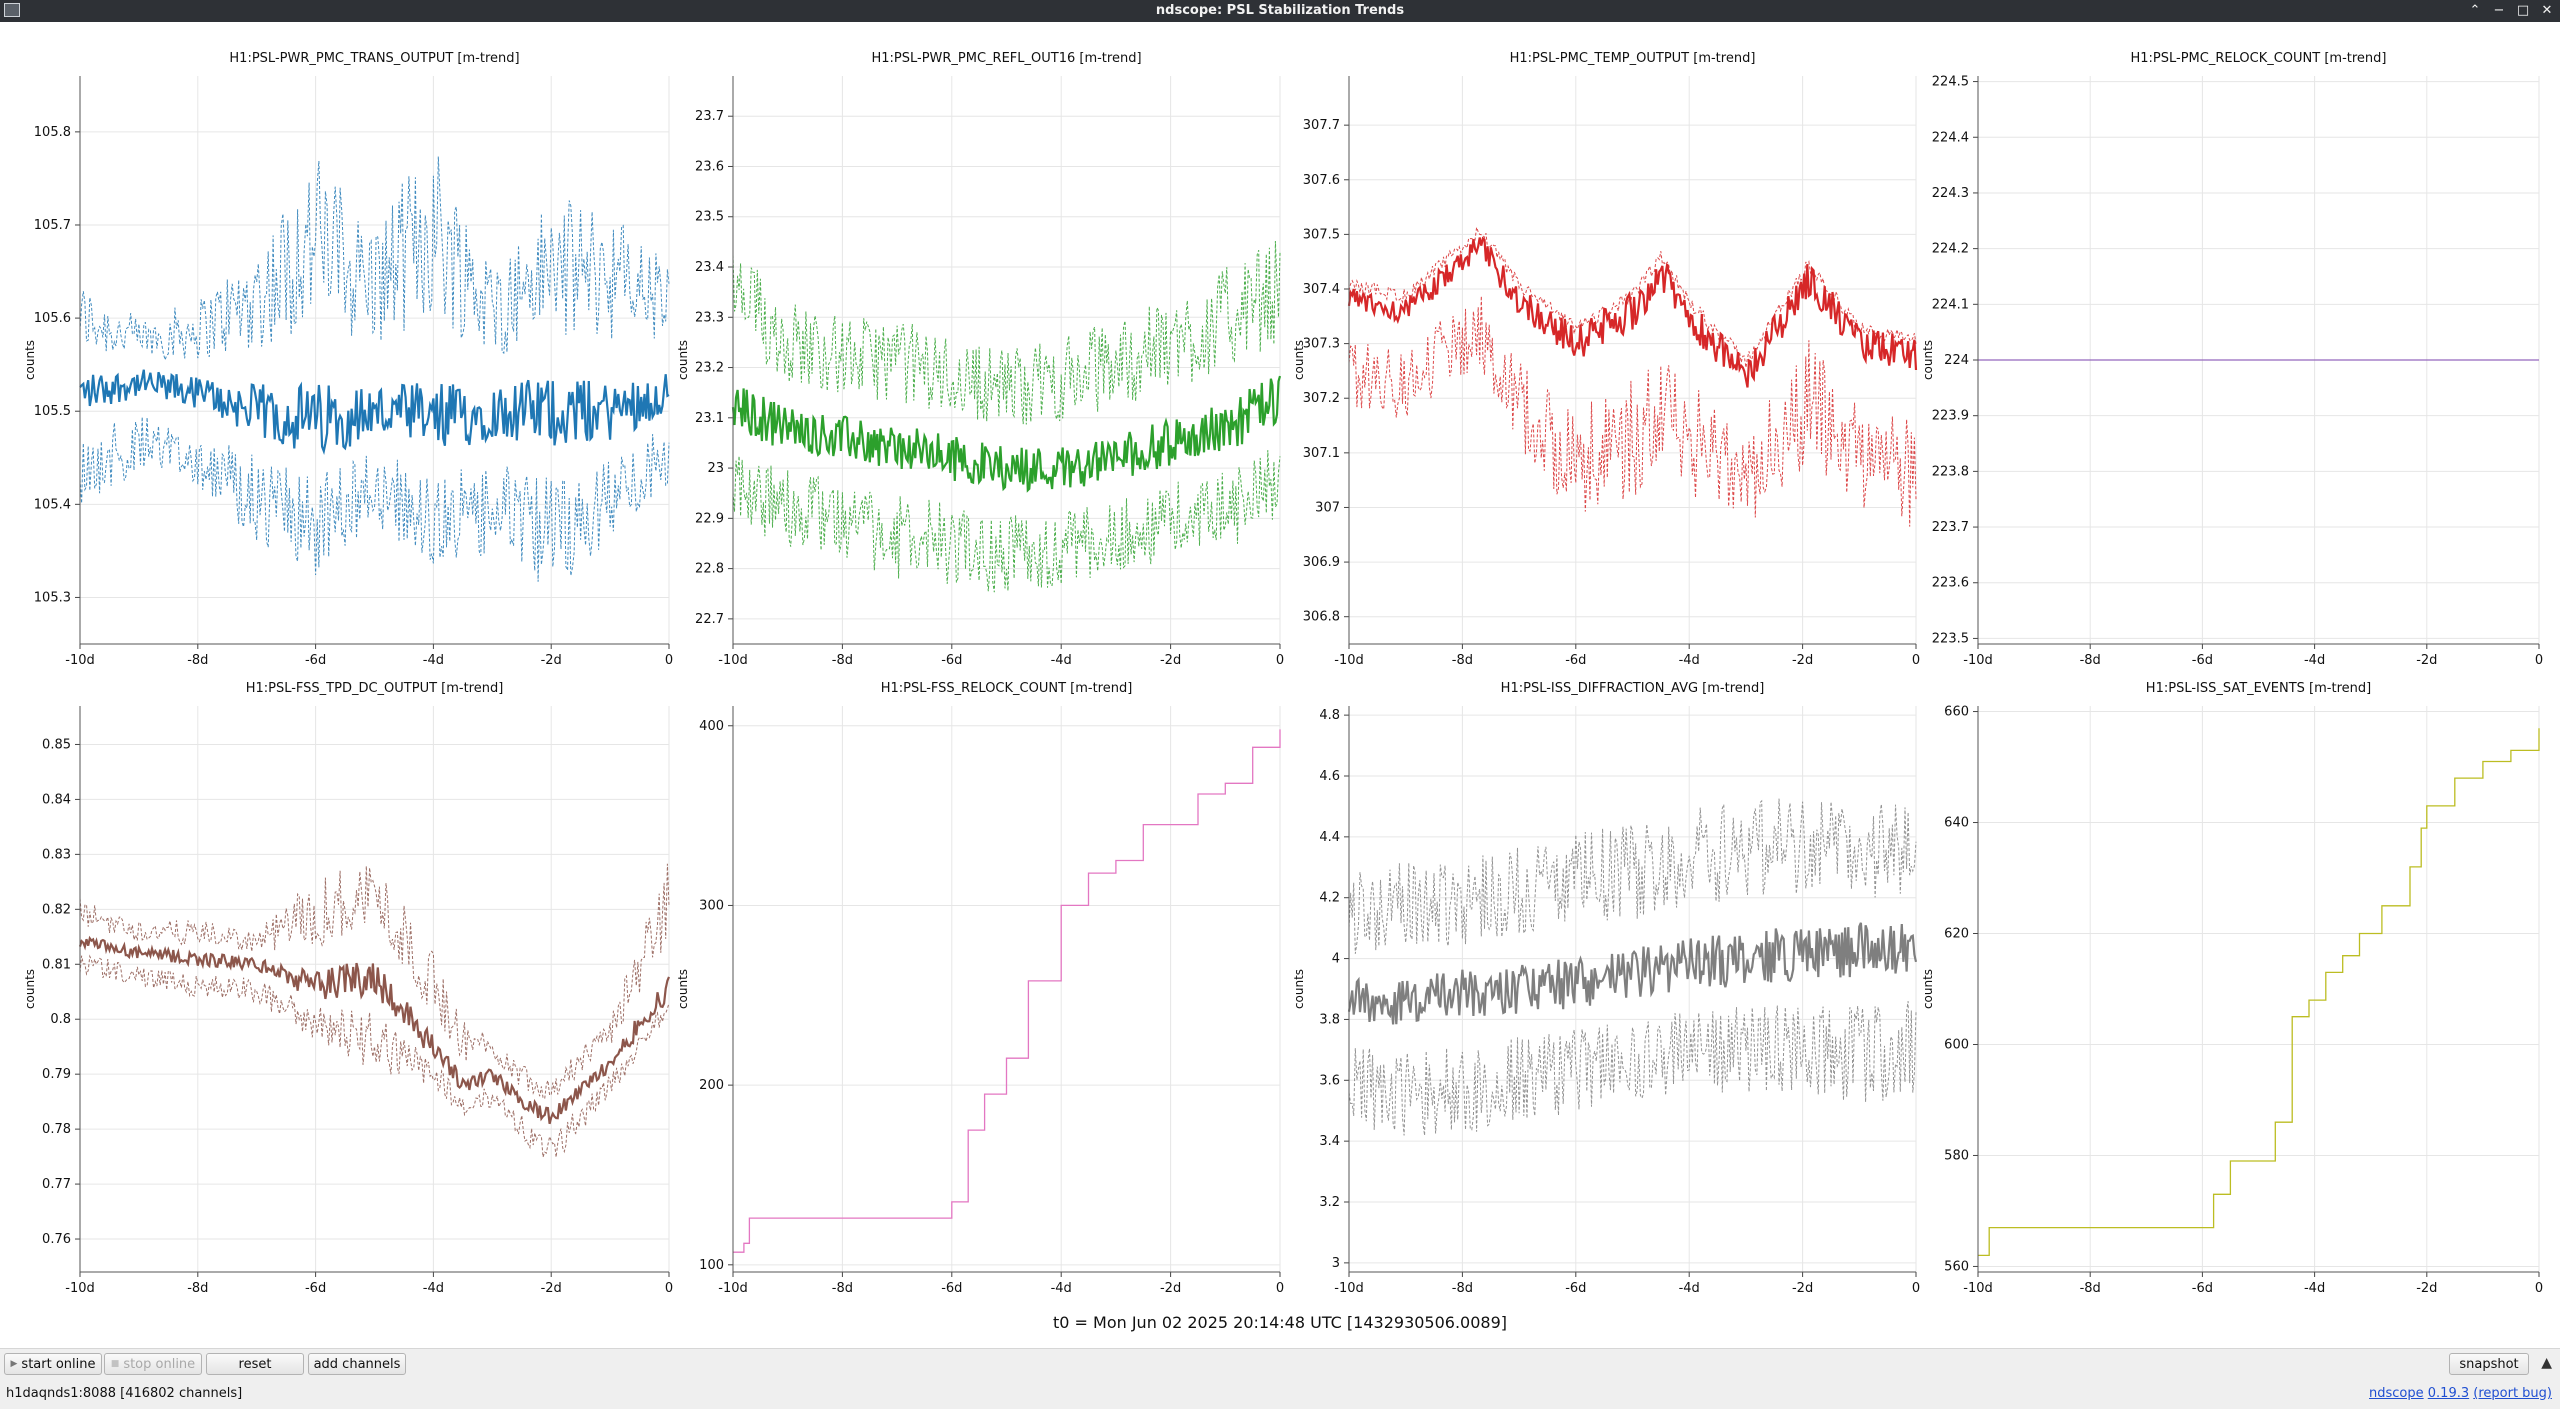  What do you see at coordinates (709, 317) in the screenshot?
I see `y-tick-label: 23.3` at bounding box center [709, 317].